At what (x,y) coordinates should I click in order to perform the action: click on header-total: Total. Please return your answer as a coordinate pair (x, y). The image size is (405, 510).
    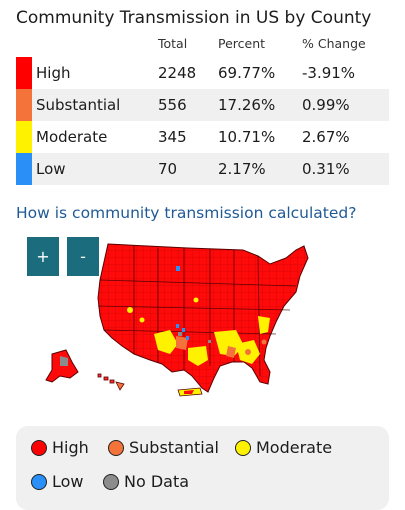
    Looking at the image, I should click on (173, 43).